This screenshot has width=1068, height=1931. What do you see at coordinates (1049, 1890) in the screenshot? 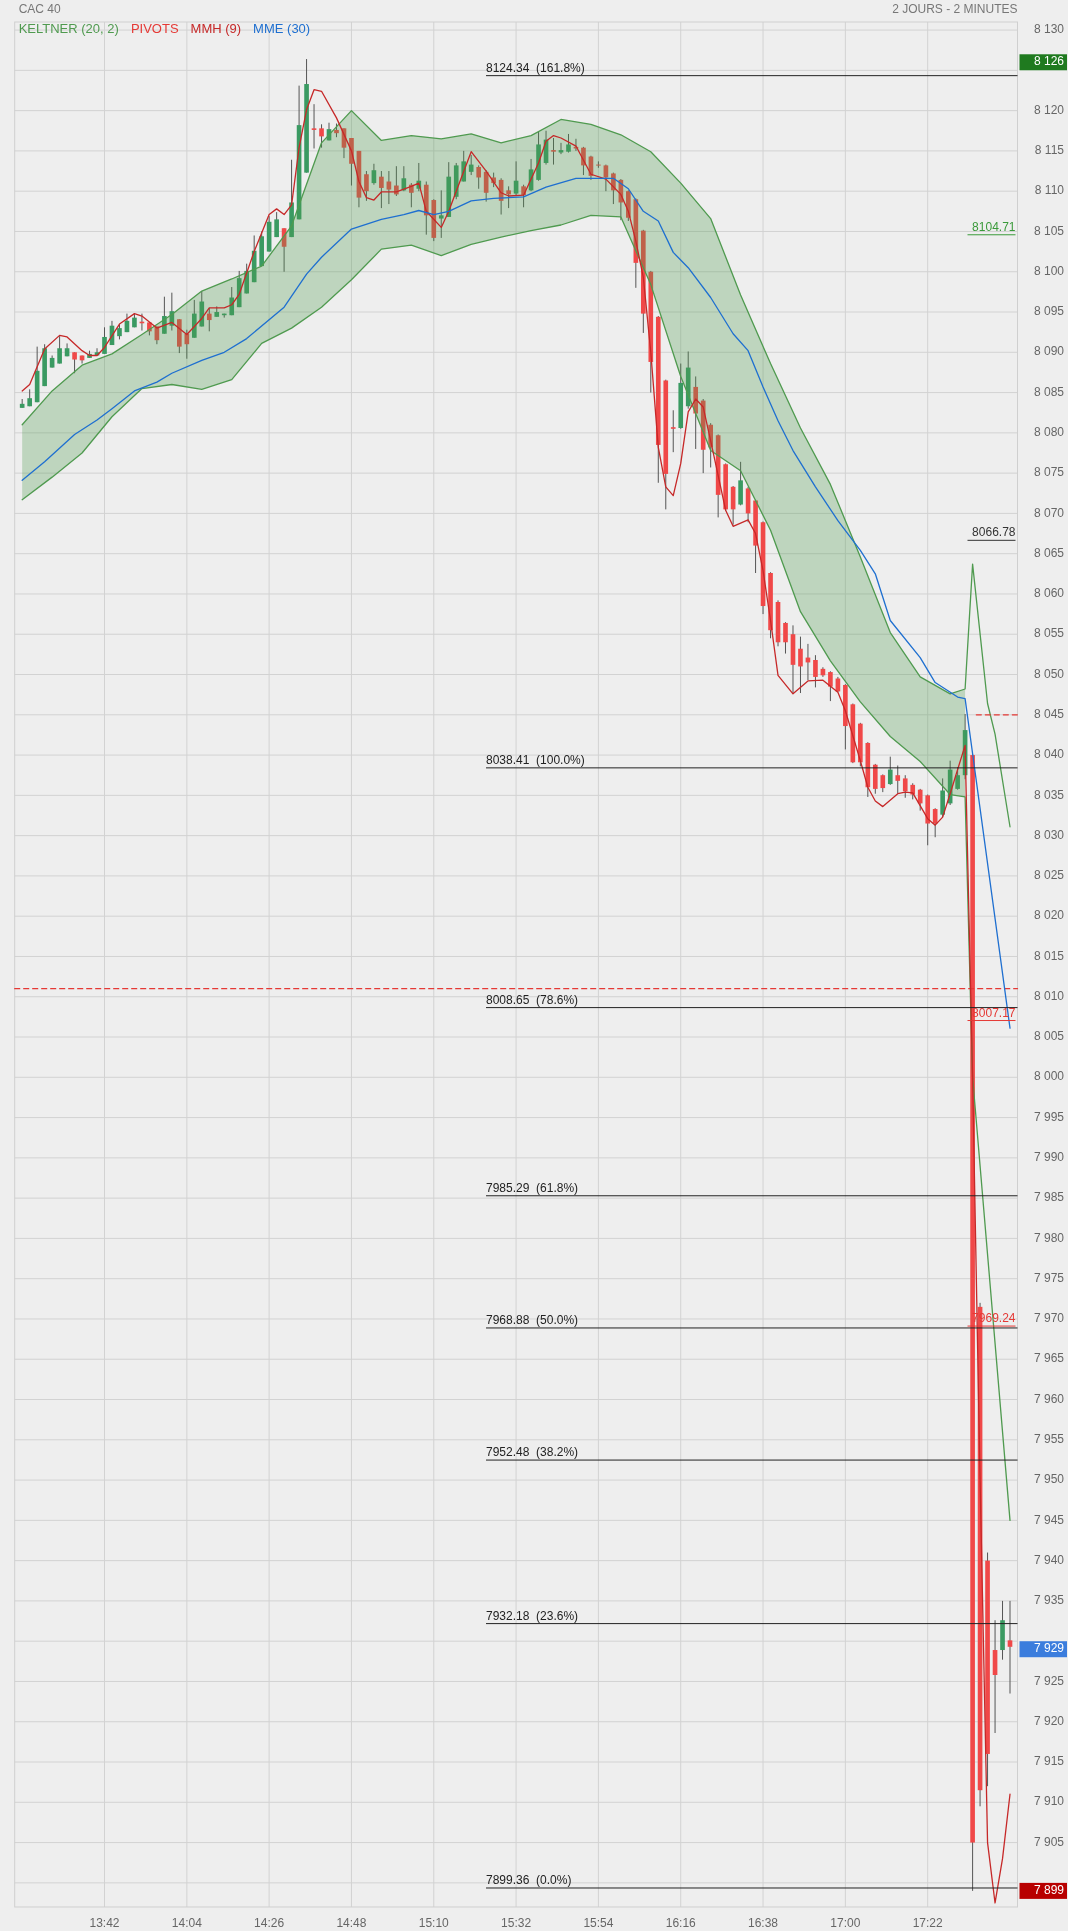
I see `text: 7 899` at bounding box center [1049, 1890].